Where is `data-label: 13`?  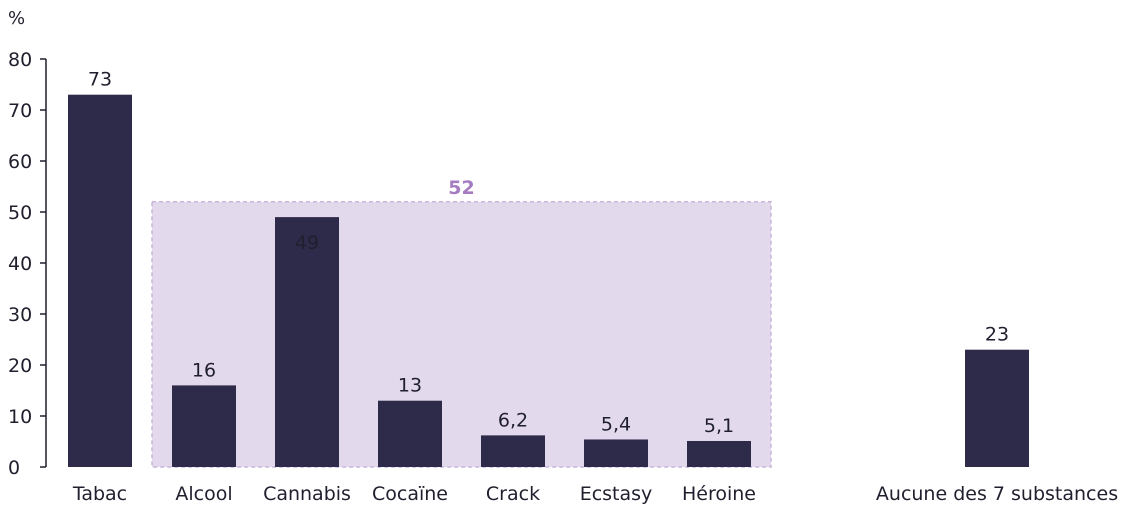 data-label: 13 is located at coordinates (410, 386).